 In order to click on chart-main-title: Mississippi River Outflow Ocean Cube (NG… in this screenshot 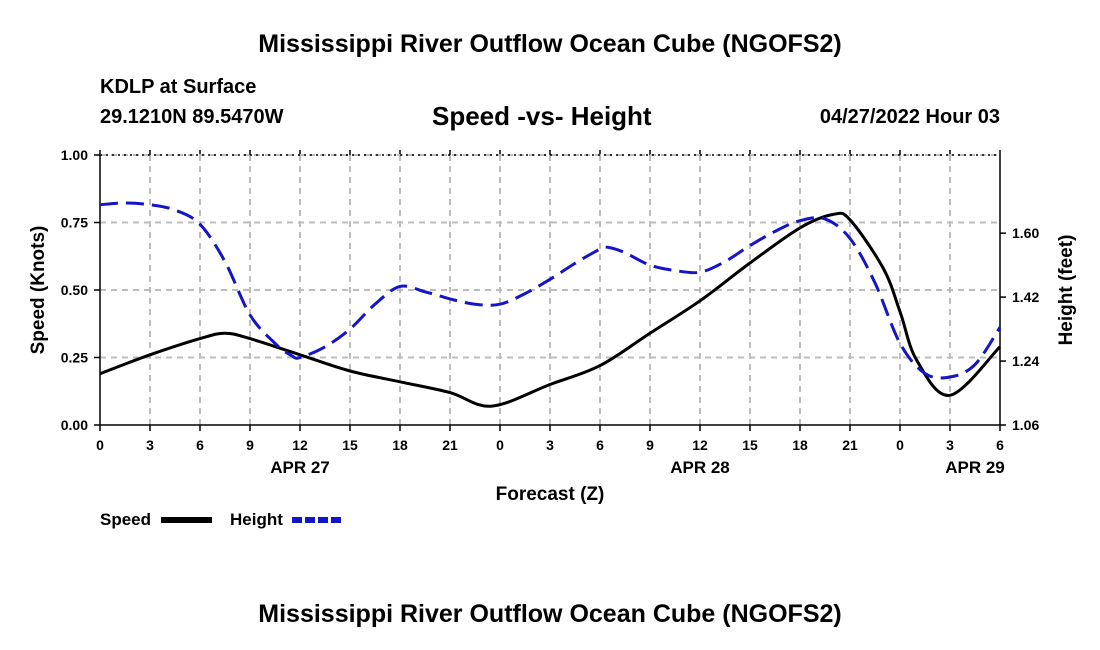, I will do `click(550, 44)`.